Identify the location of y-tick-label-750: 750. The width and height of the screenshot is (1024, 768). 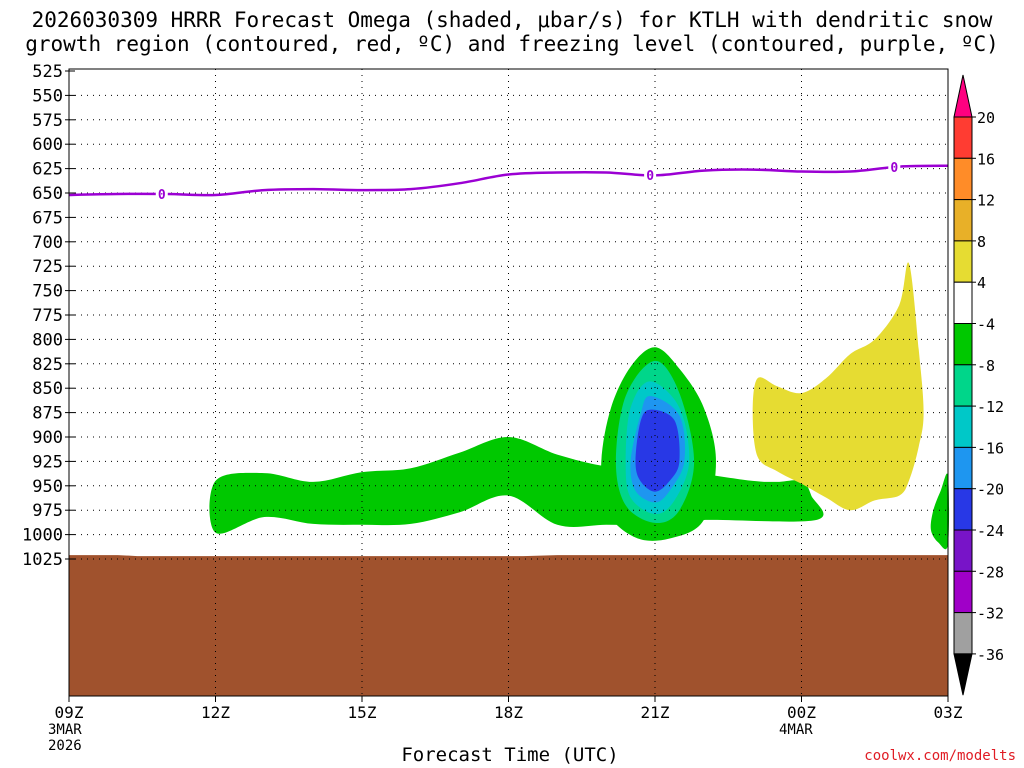
(47, 292).